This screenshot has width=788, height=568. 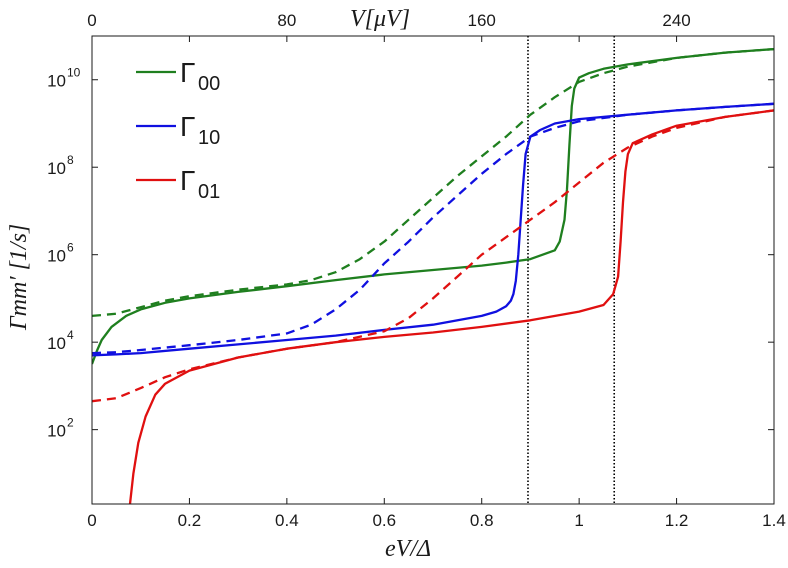 I want to click on legend-subscript-01: 01, so click(x=209, y=192).